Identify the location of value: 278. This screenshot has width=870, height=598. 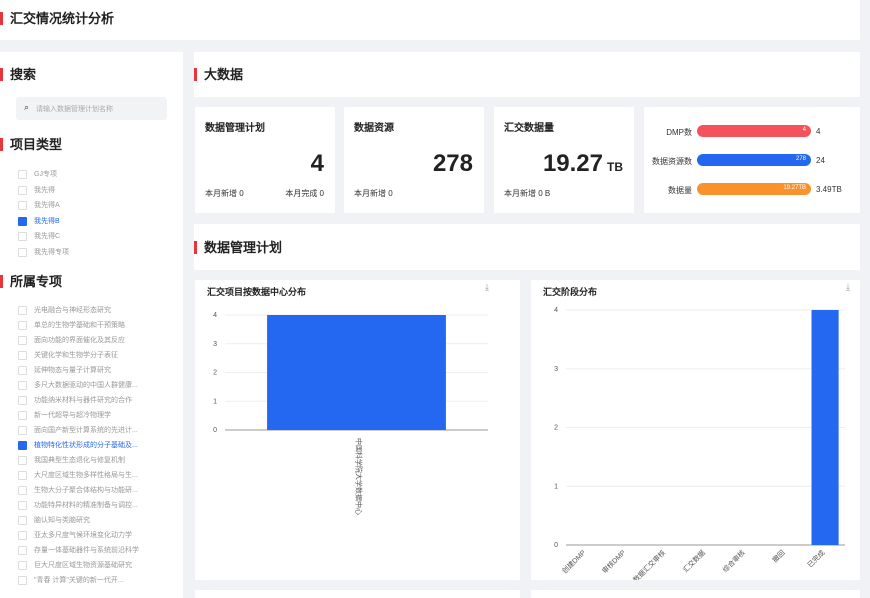
(452, 163).